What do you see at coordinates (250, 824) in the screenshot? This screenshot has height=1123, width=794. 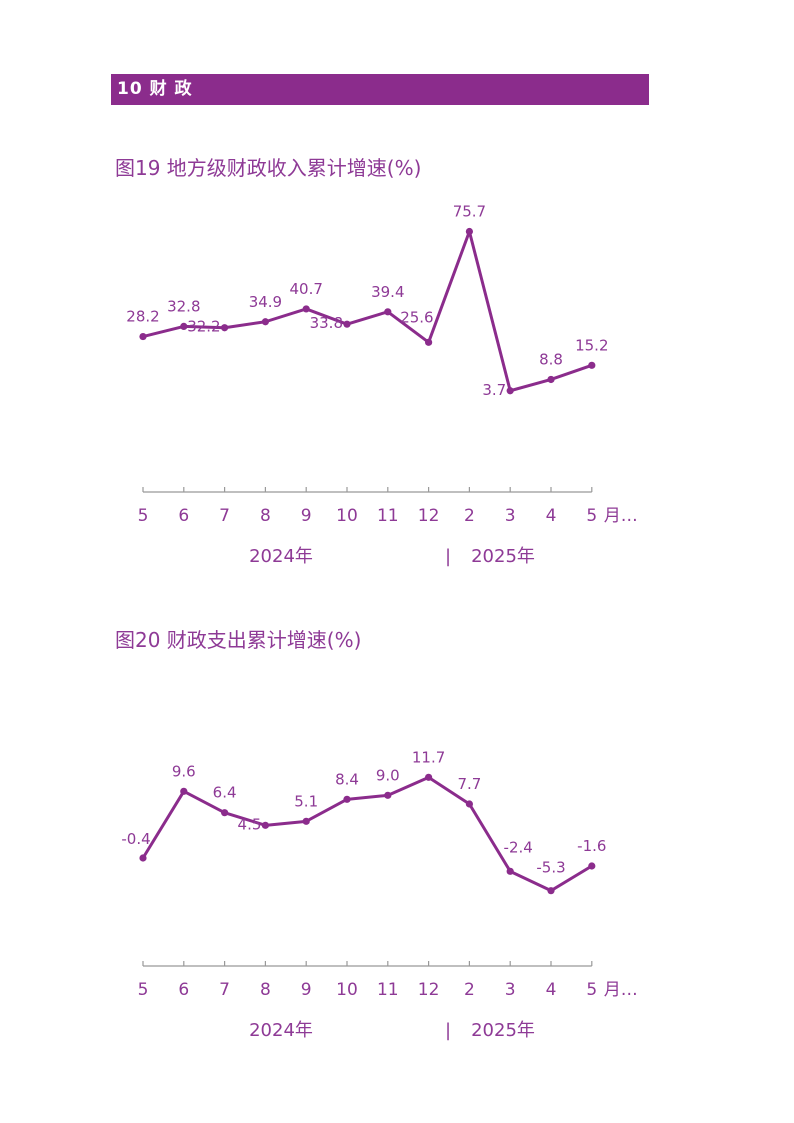 I see `data-label: 4.5` at bounding box center [250, 824].